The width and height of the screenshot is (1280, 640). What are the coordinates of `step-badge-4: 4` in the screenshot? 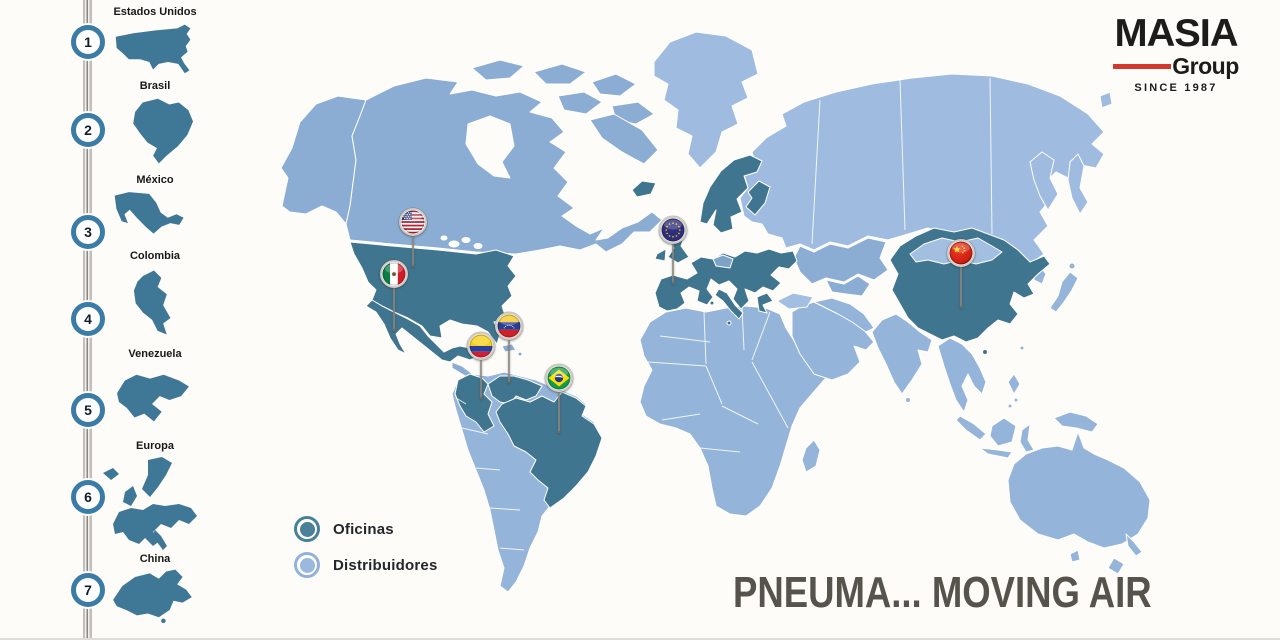 It's located at (88, 319).